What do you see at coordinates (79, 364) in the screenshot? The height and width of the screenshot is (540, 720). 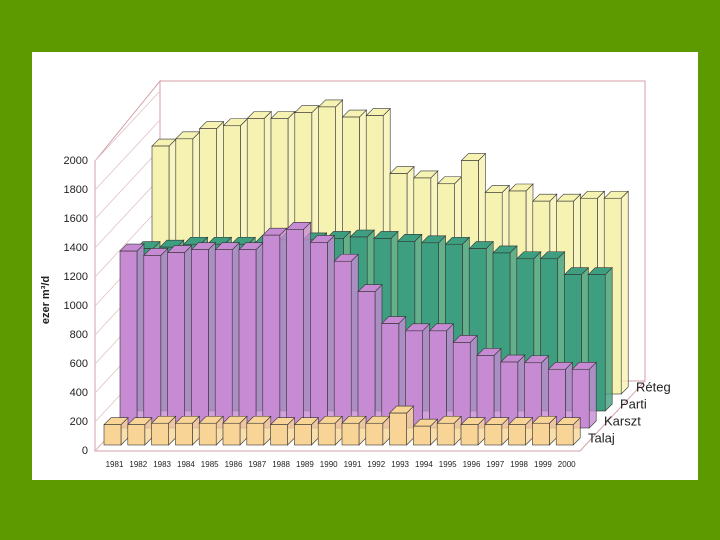 I see `y-tick-label: 600` at bounding box center [79, 364].